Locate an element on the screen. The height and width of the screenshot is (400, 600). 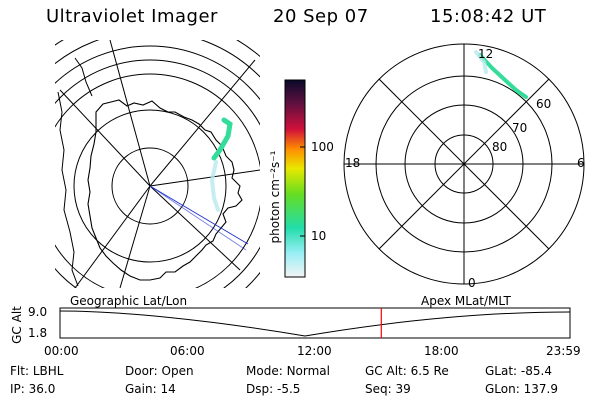
colorbar is located at coordinates (295, 178).